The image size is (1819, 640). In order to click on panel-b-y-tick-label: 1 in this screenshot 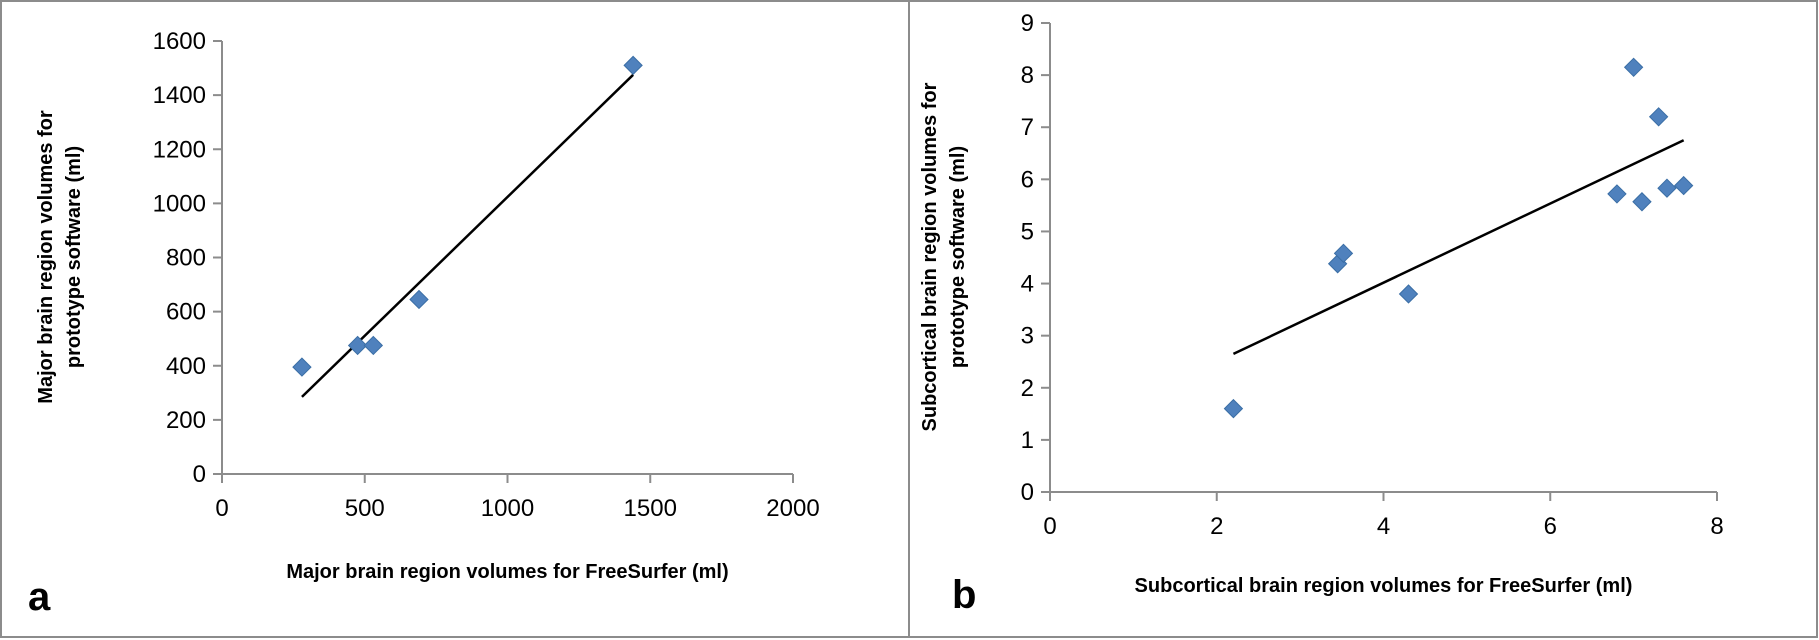, I will do `click(1027, 440)`.